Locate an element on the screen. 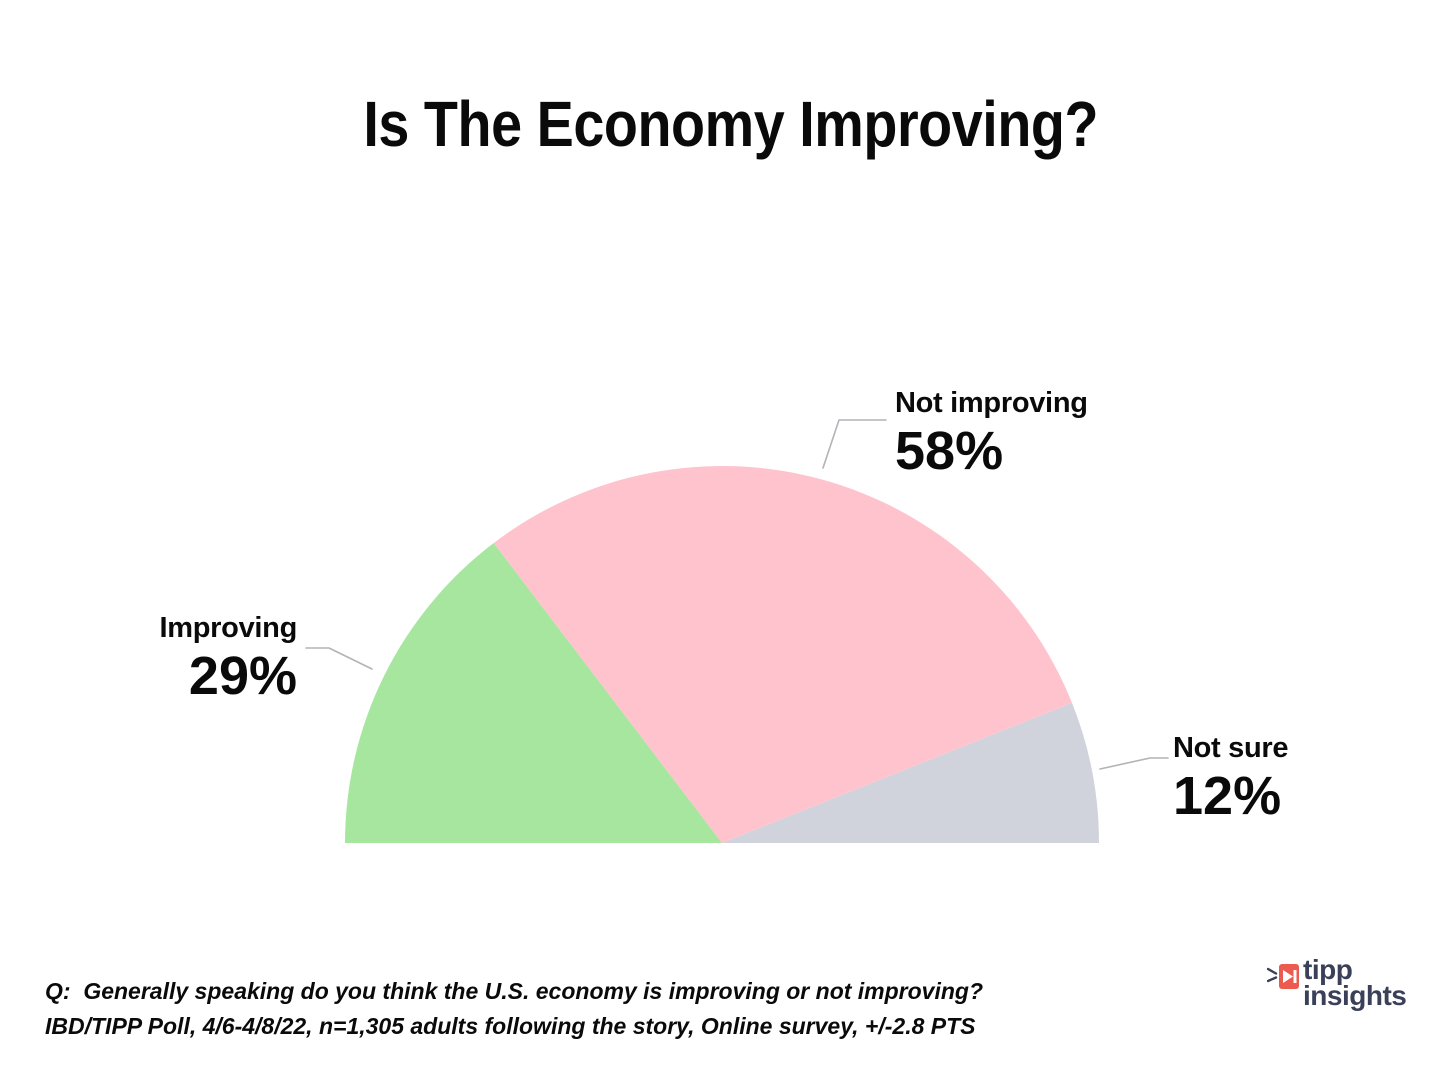 The width and height of the screenshot is (1440, 1080). slice-value-improving: 29% is located at coordinates (242, 676).